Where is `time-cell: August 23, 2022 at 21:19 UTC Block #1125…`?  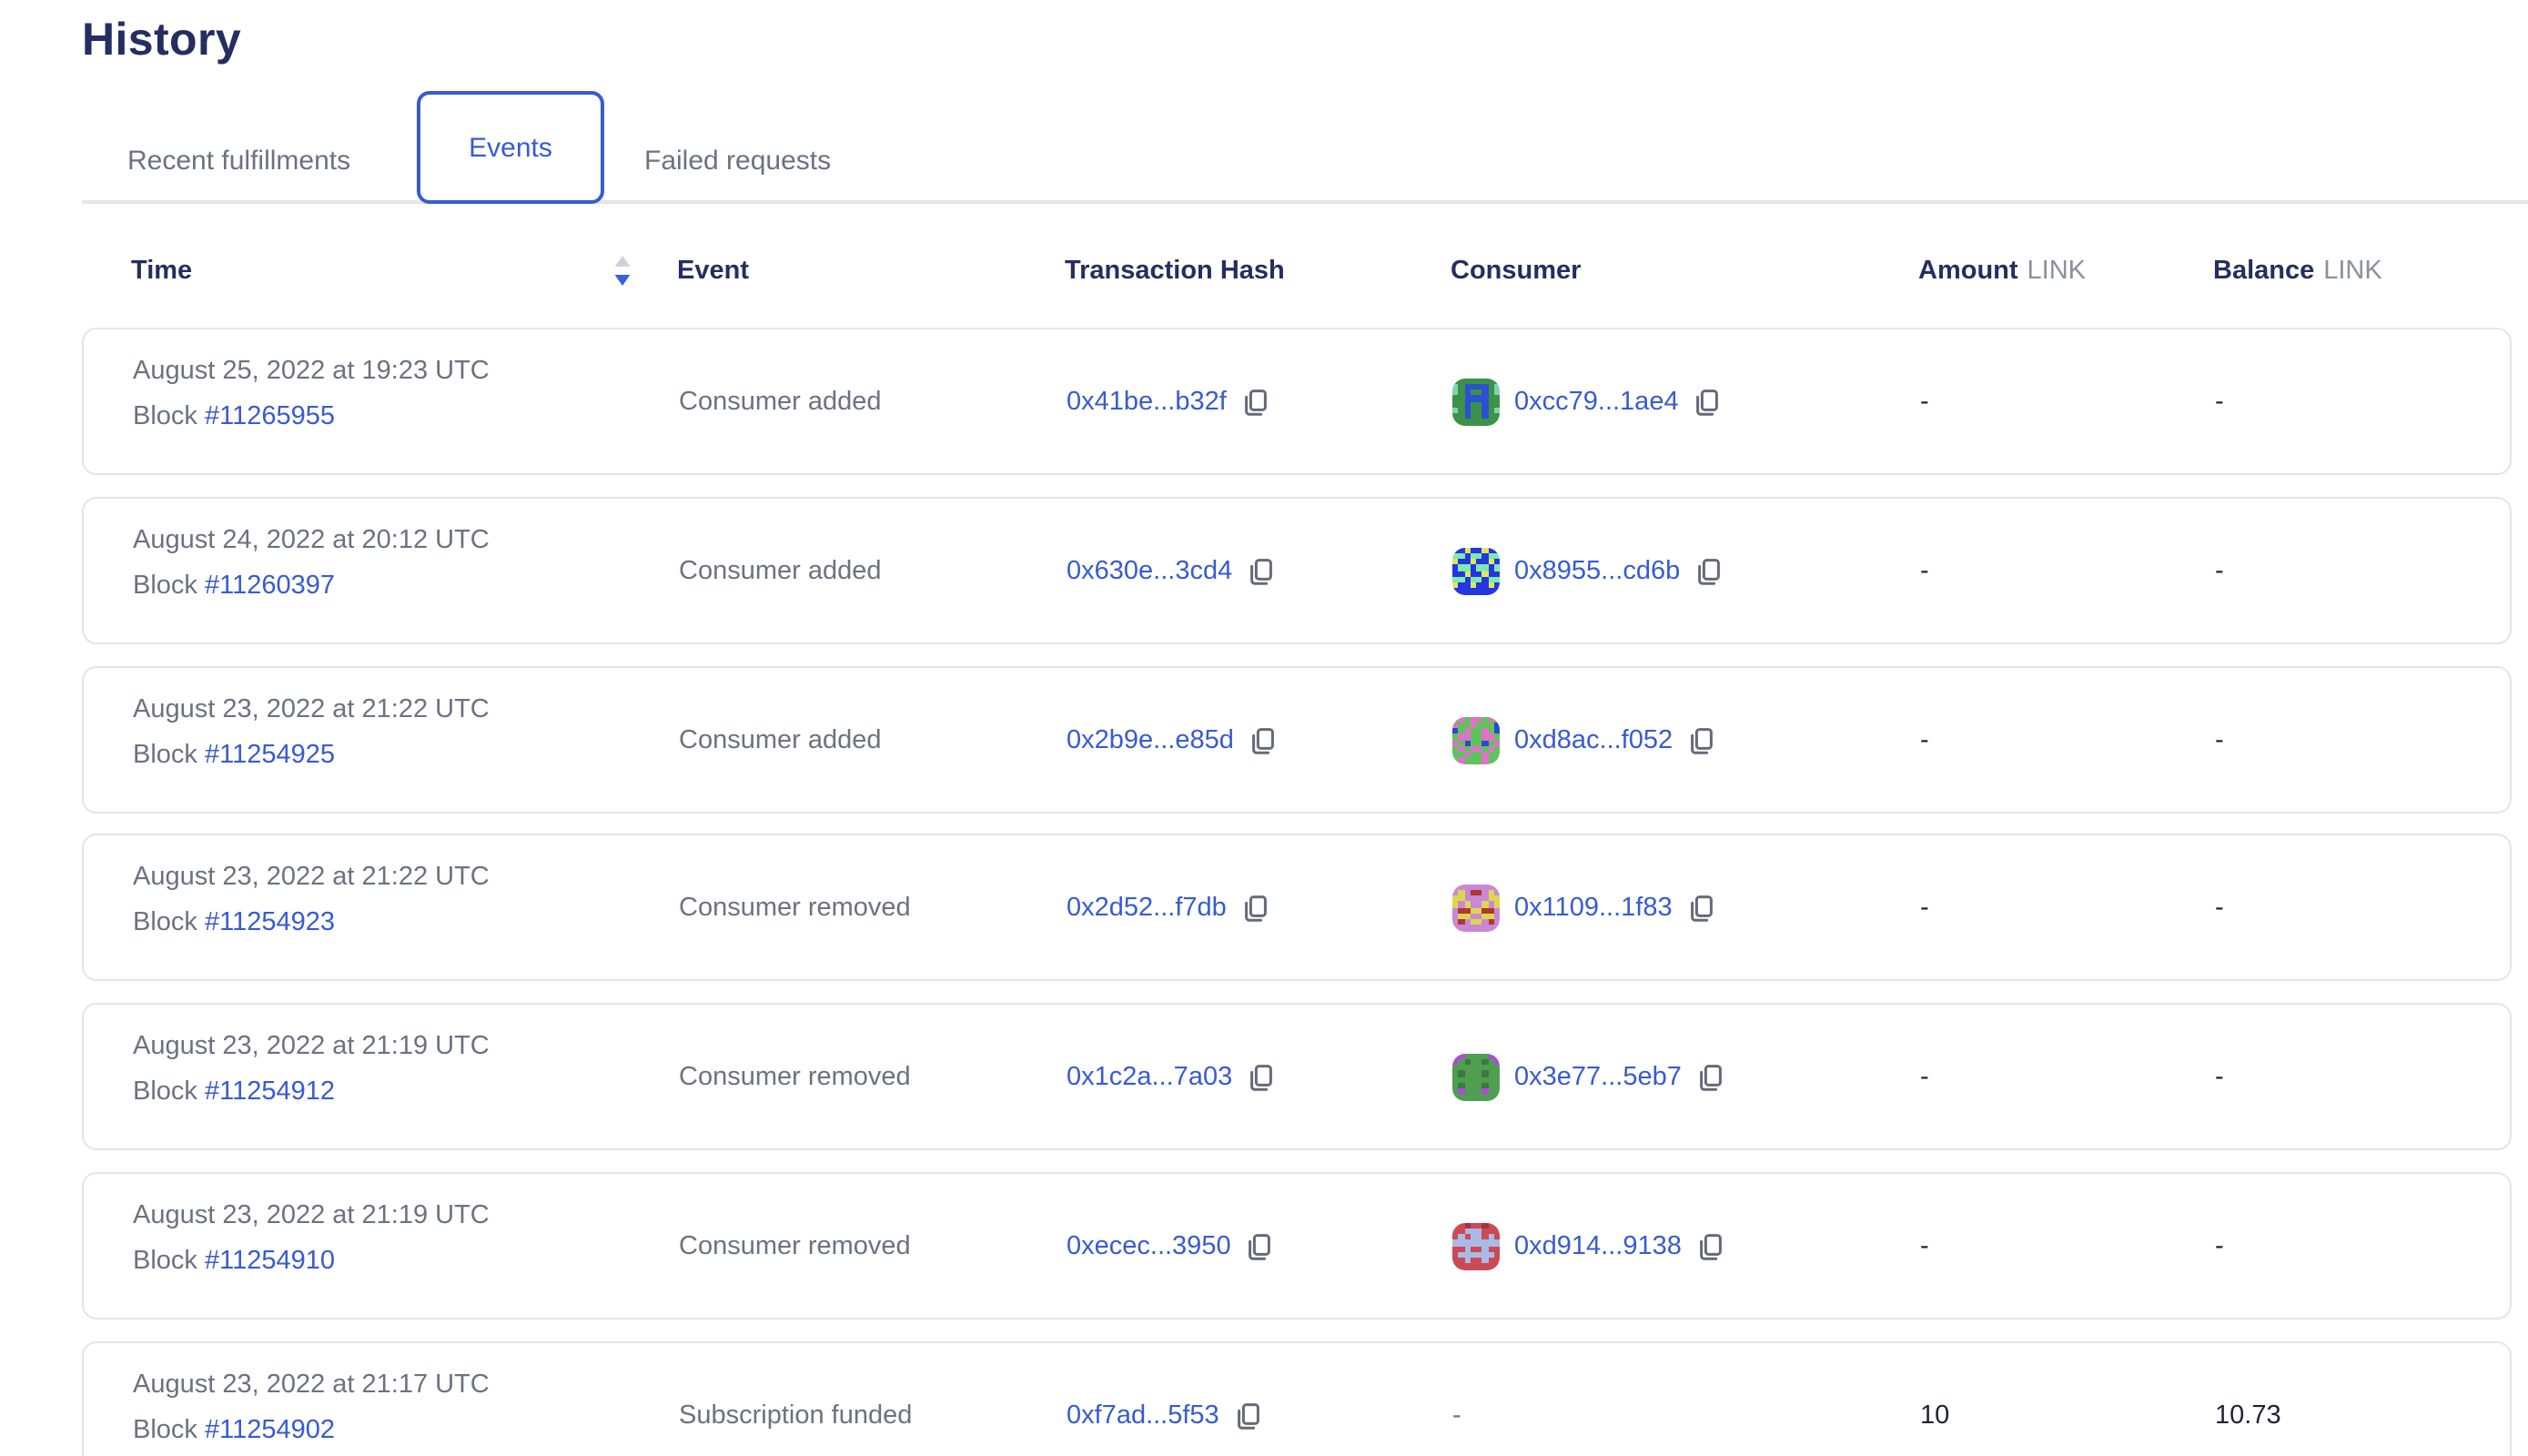
time-cell: August 23, 2022 at 21:19 UTC Block #1125… is located at coordinates (311, 1239).